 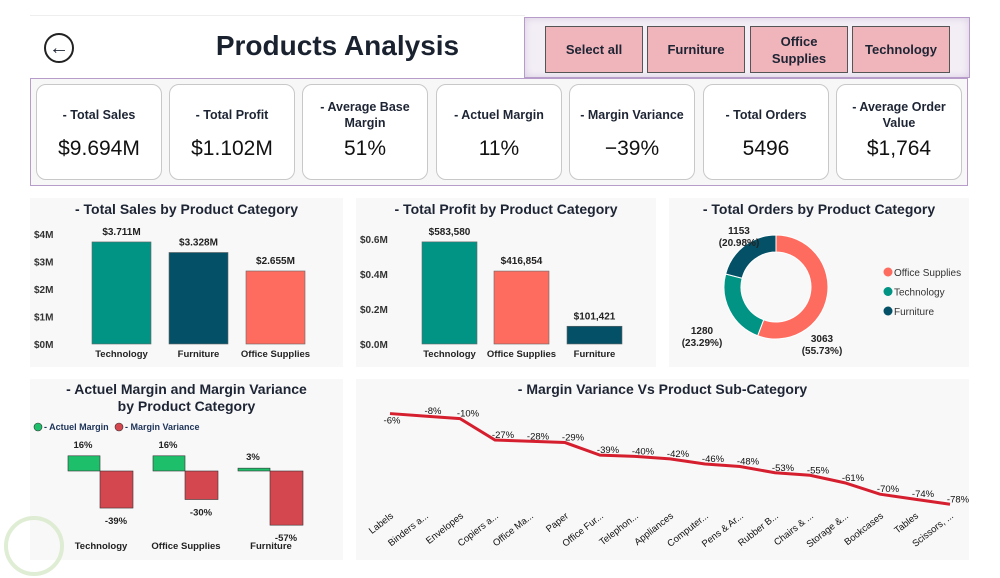 What do you see at coordinates (678, 454) in the screenshot?
I see `data-label: -42%` at bounding box center [678, 454].